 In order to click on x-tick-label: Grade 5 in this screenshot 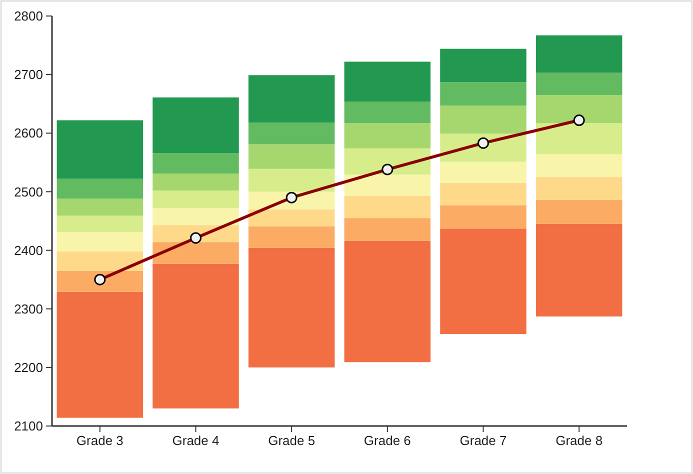, I will do `click(292, 440)`.